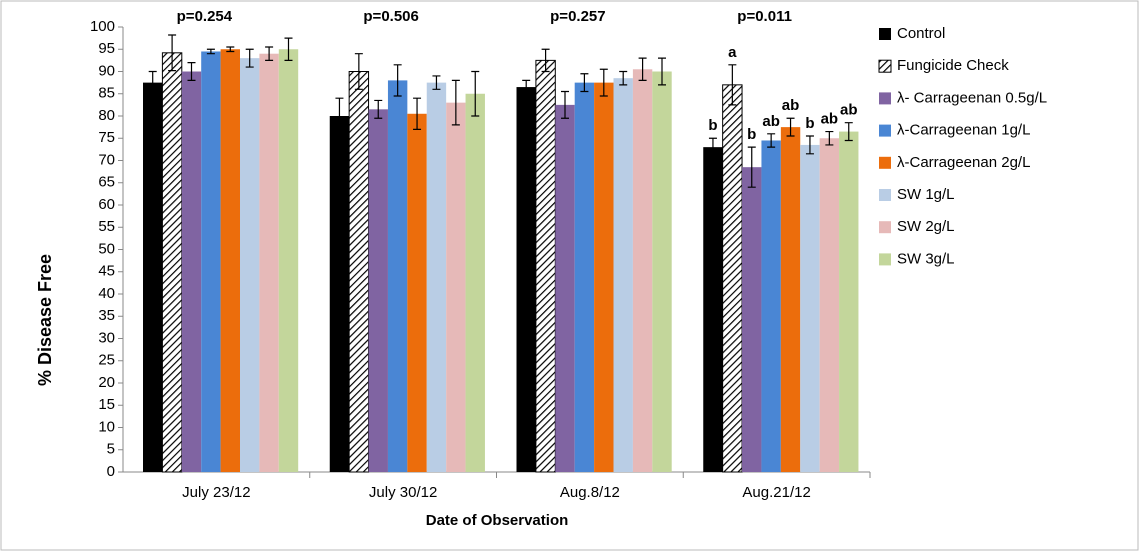  I want to click on y-tick-label: 20, so click(106, 382).